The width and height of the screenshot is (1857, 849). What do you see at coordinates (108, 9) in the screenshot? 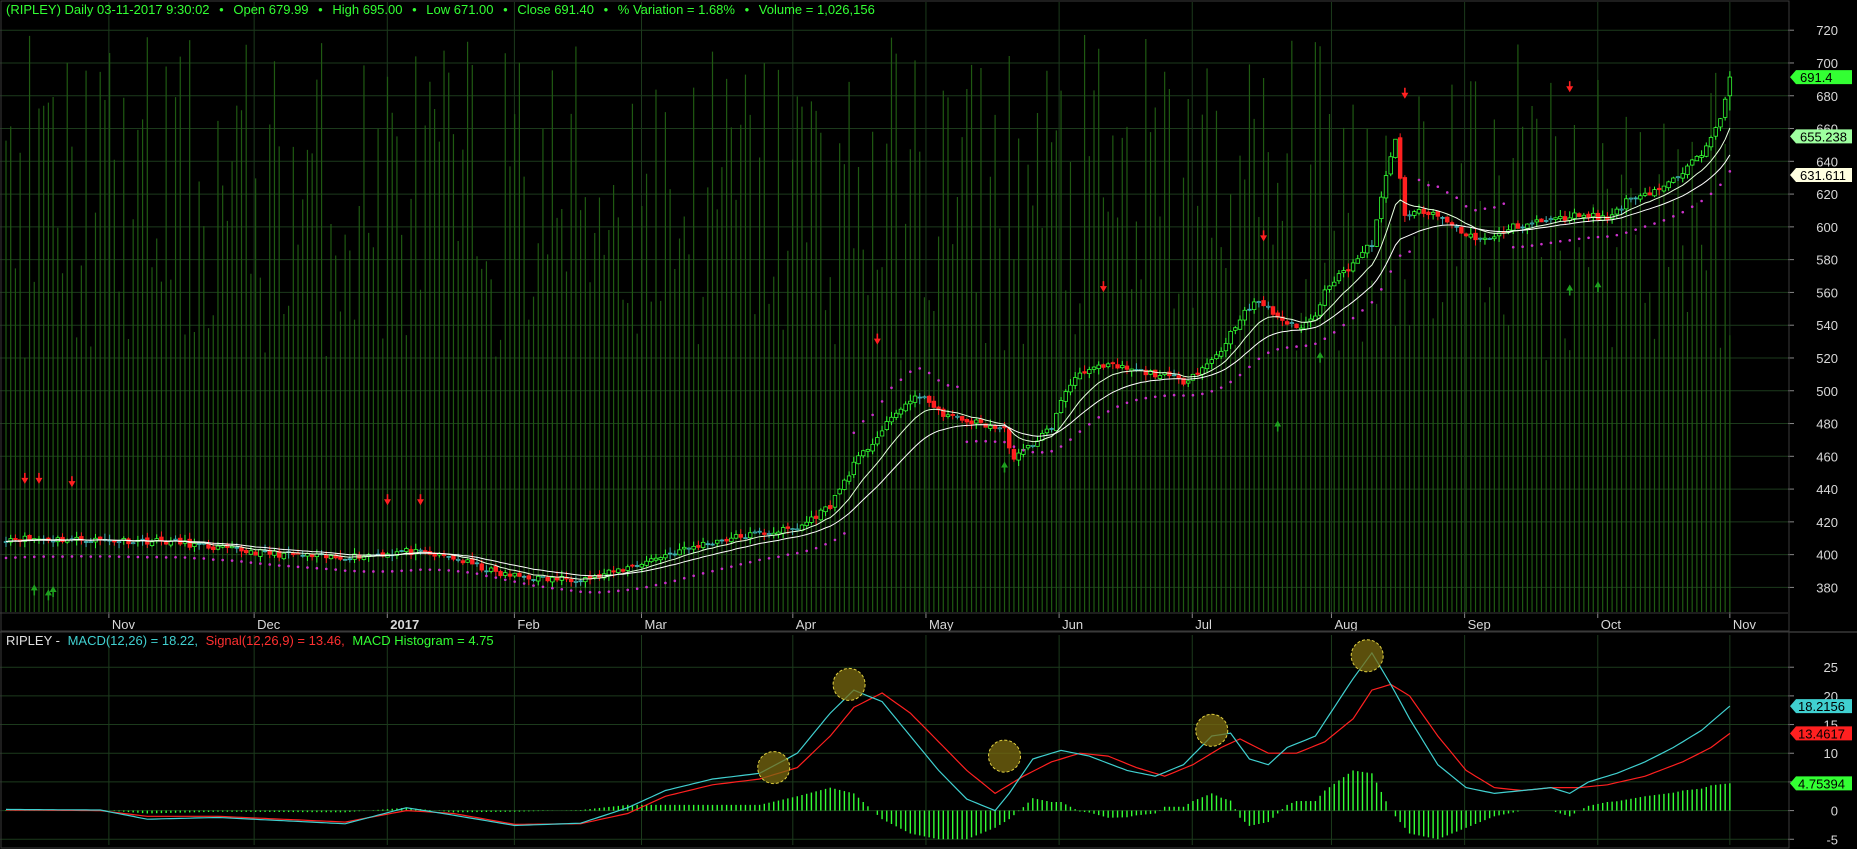
I see `header-title: (RIPLEY) Daily 03-11-2017 9:30:02` at bounding box center [108, 9].